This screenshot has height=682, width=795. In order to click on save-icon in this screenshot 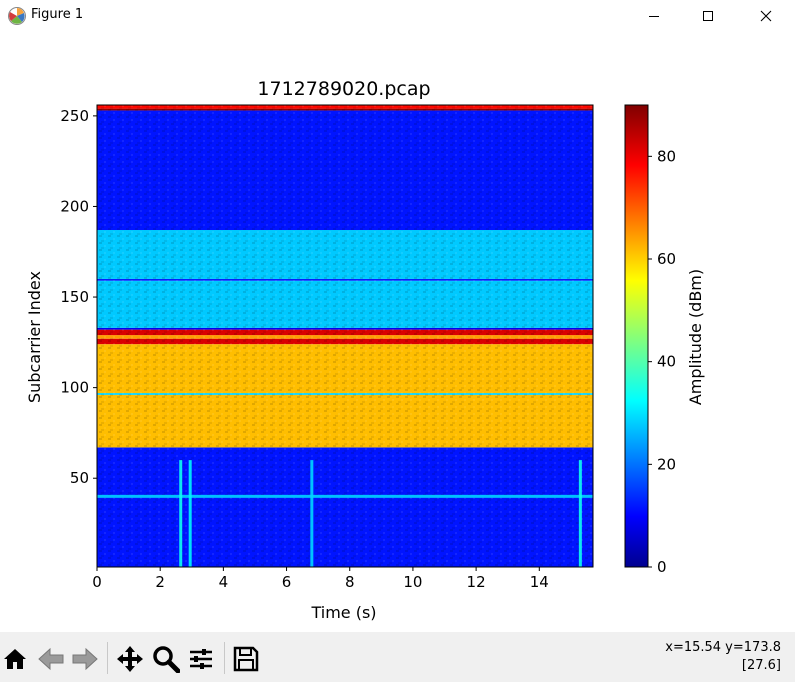, I will do `click(246, 659)`.